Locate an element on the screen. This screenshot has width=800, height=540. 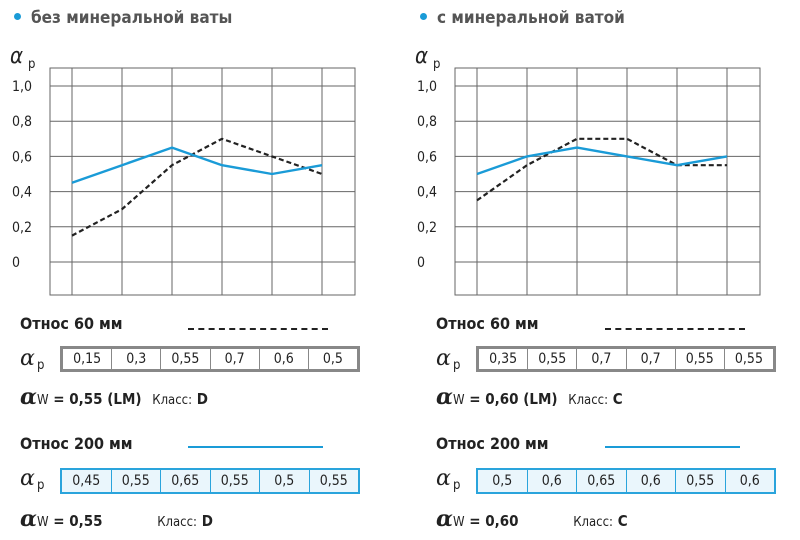
values-table: 0,45 0,55 0,65 0,55 0,5 0,55 is located at coordinates (210, 481).